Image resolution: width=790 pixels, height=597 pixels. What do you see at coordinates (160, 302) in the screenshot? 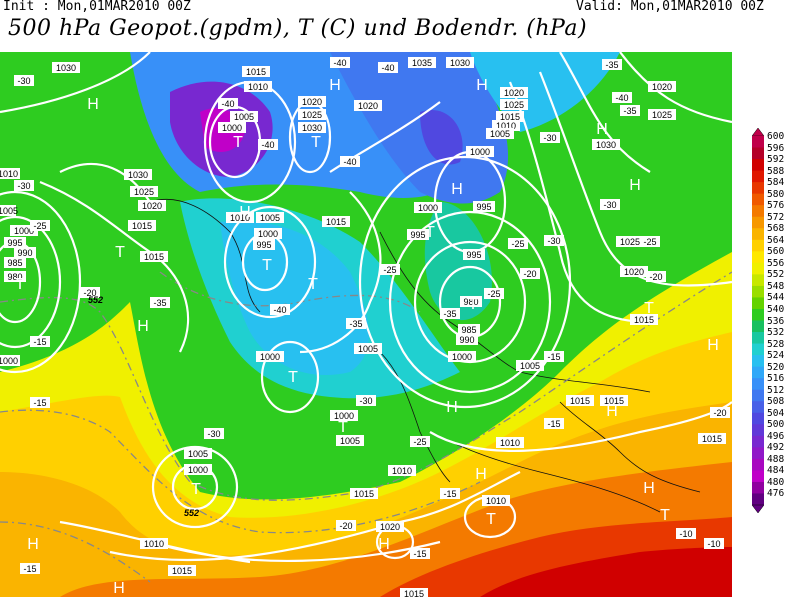
I see `temperature-label: -35` at bounding box center [160, 302].